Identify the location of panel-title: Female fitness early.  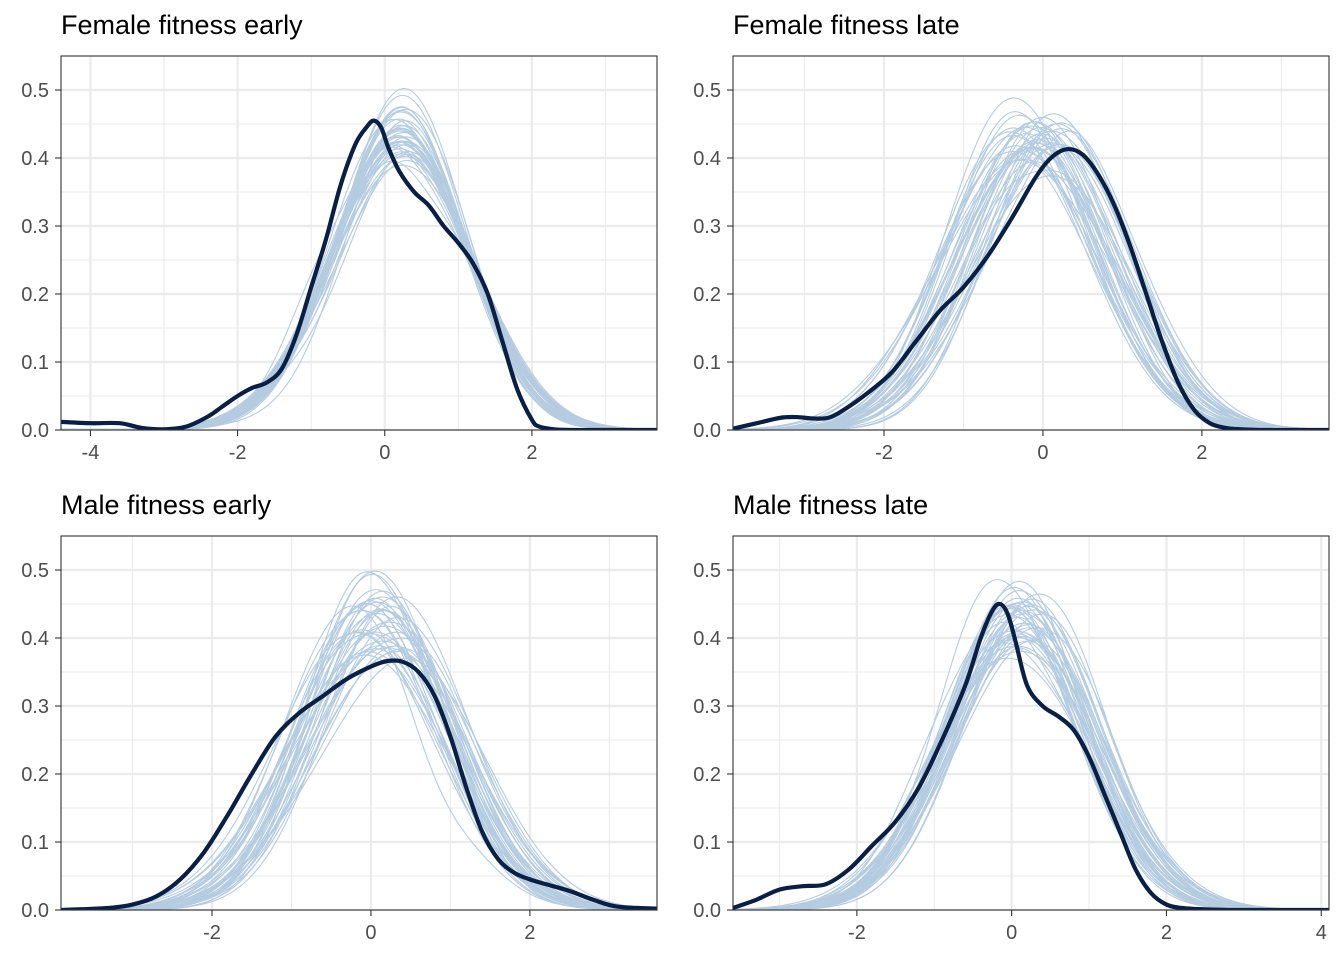
(182, 25).